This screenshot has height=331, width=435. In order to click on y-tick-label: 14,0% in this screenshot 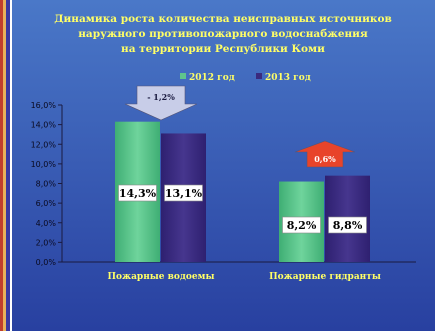, I will do `click(44, 125)`.